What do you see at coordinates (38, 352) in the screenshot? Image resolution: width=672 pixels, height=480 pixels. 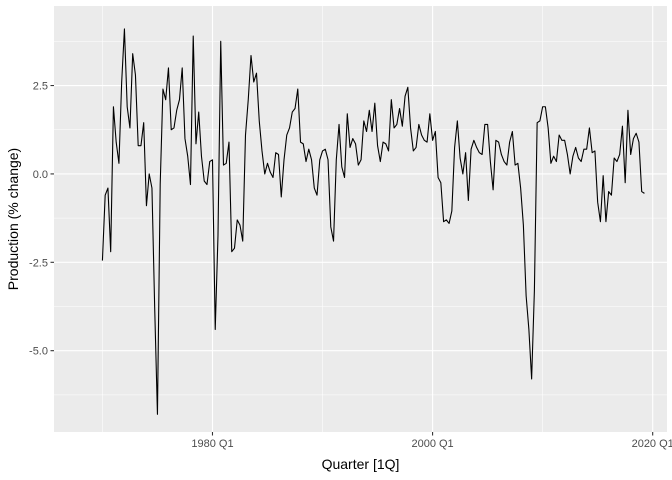 I see `y-tick-label: -5.0` at bounding box center [38, 352].